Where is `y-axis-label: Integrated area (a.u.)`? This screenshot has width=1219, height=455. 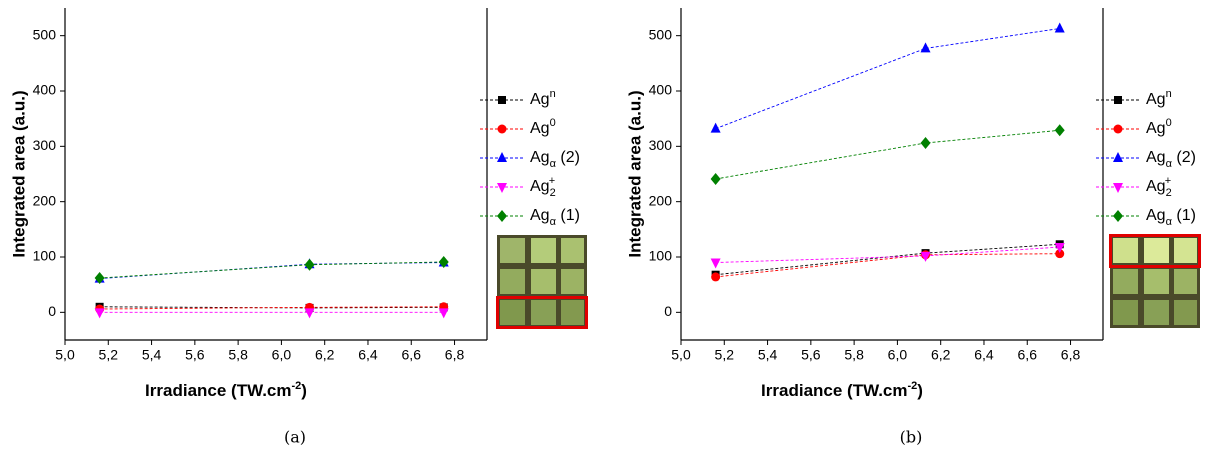 y-axis-label: Integrated area (a.u.) is located at coordinates (18, 173).